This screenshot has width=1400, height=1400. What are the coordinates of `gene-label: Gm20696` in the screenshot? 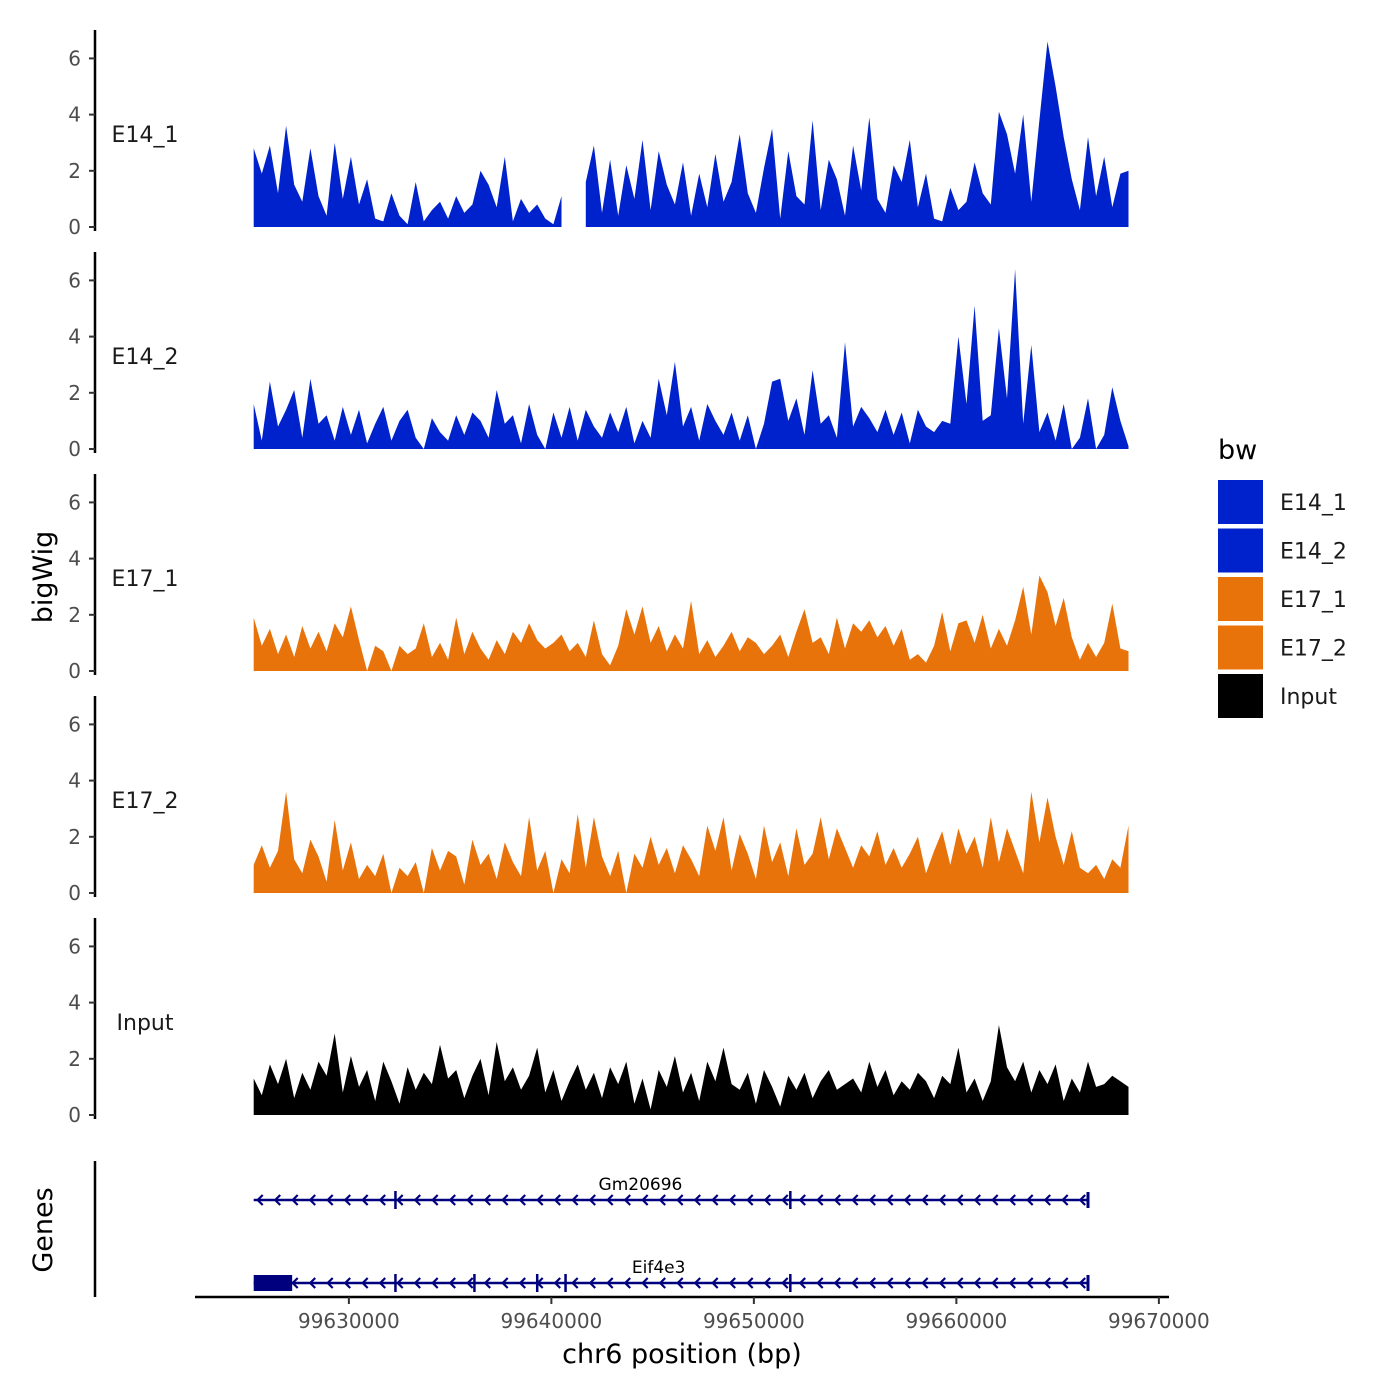 It's located at (641, 1185).